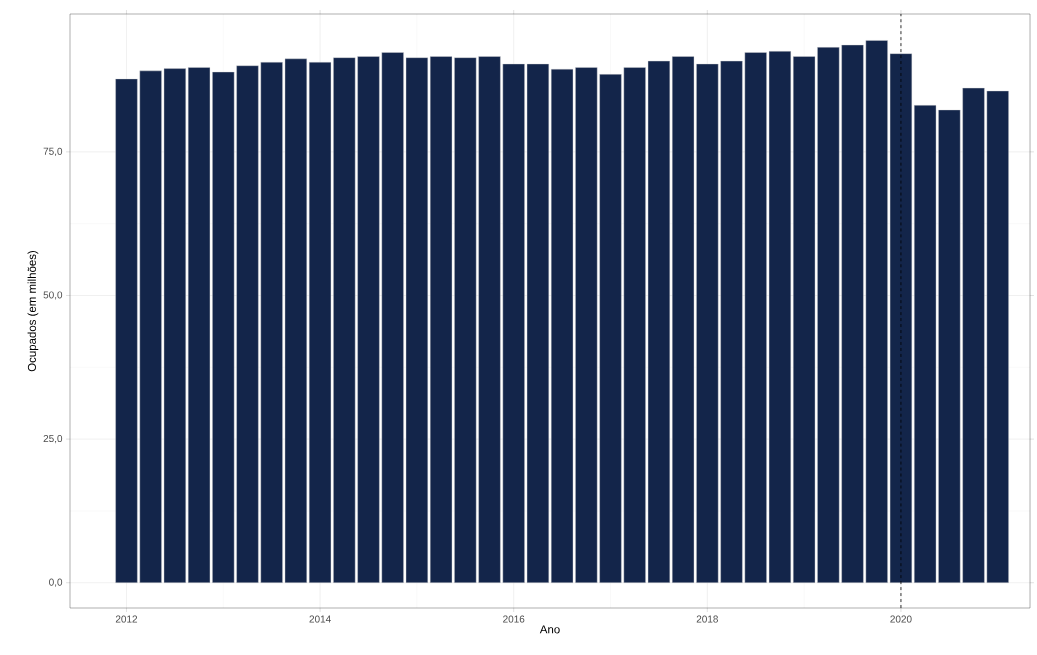 This screenshot has height=655, width=1037. I want to click on x-tick-label: 2014, so click(320, 619).